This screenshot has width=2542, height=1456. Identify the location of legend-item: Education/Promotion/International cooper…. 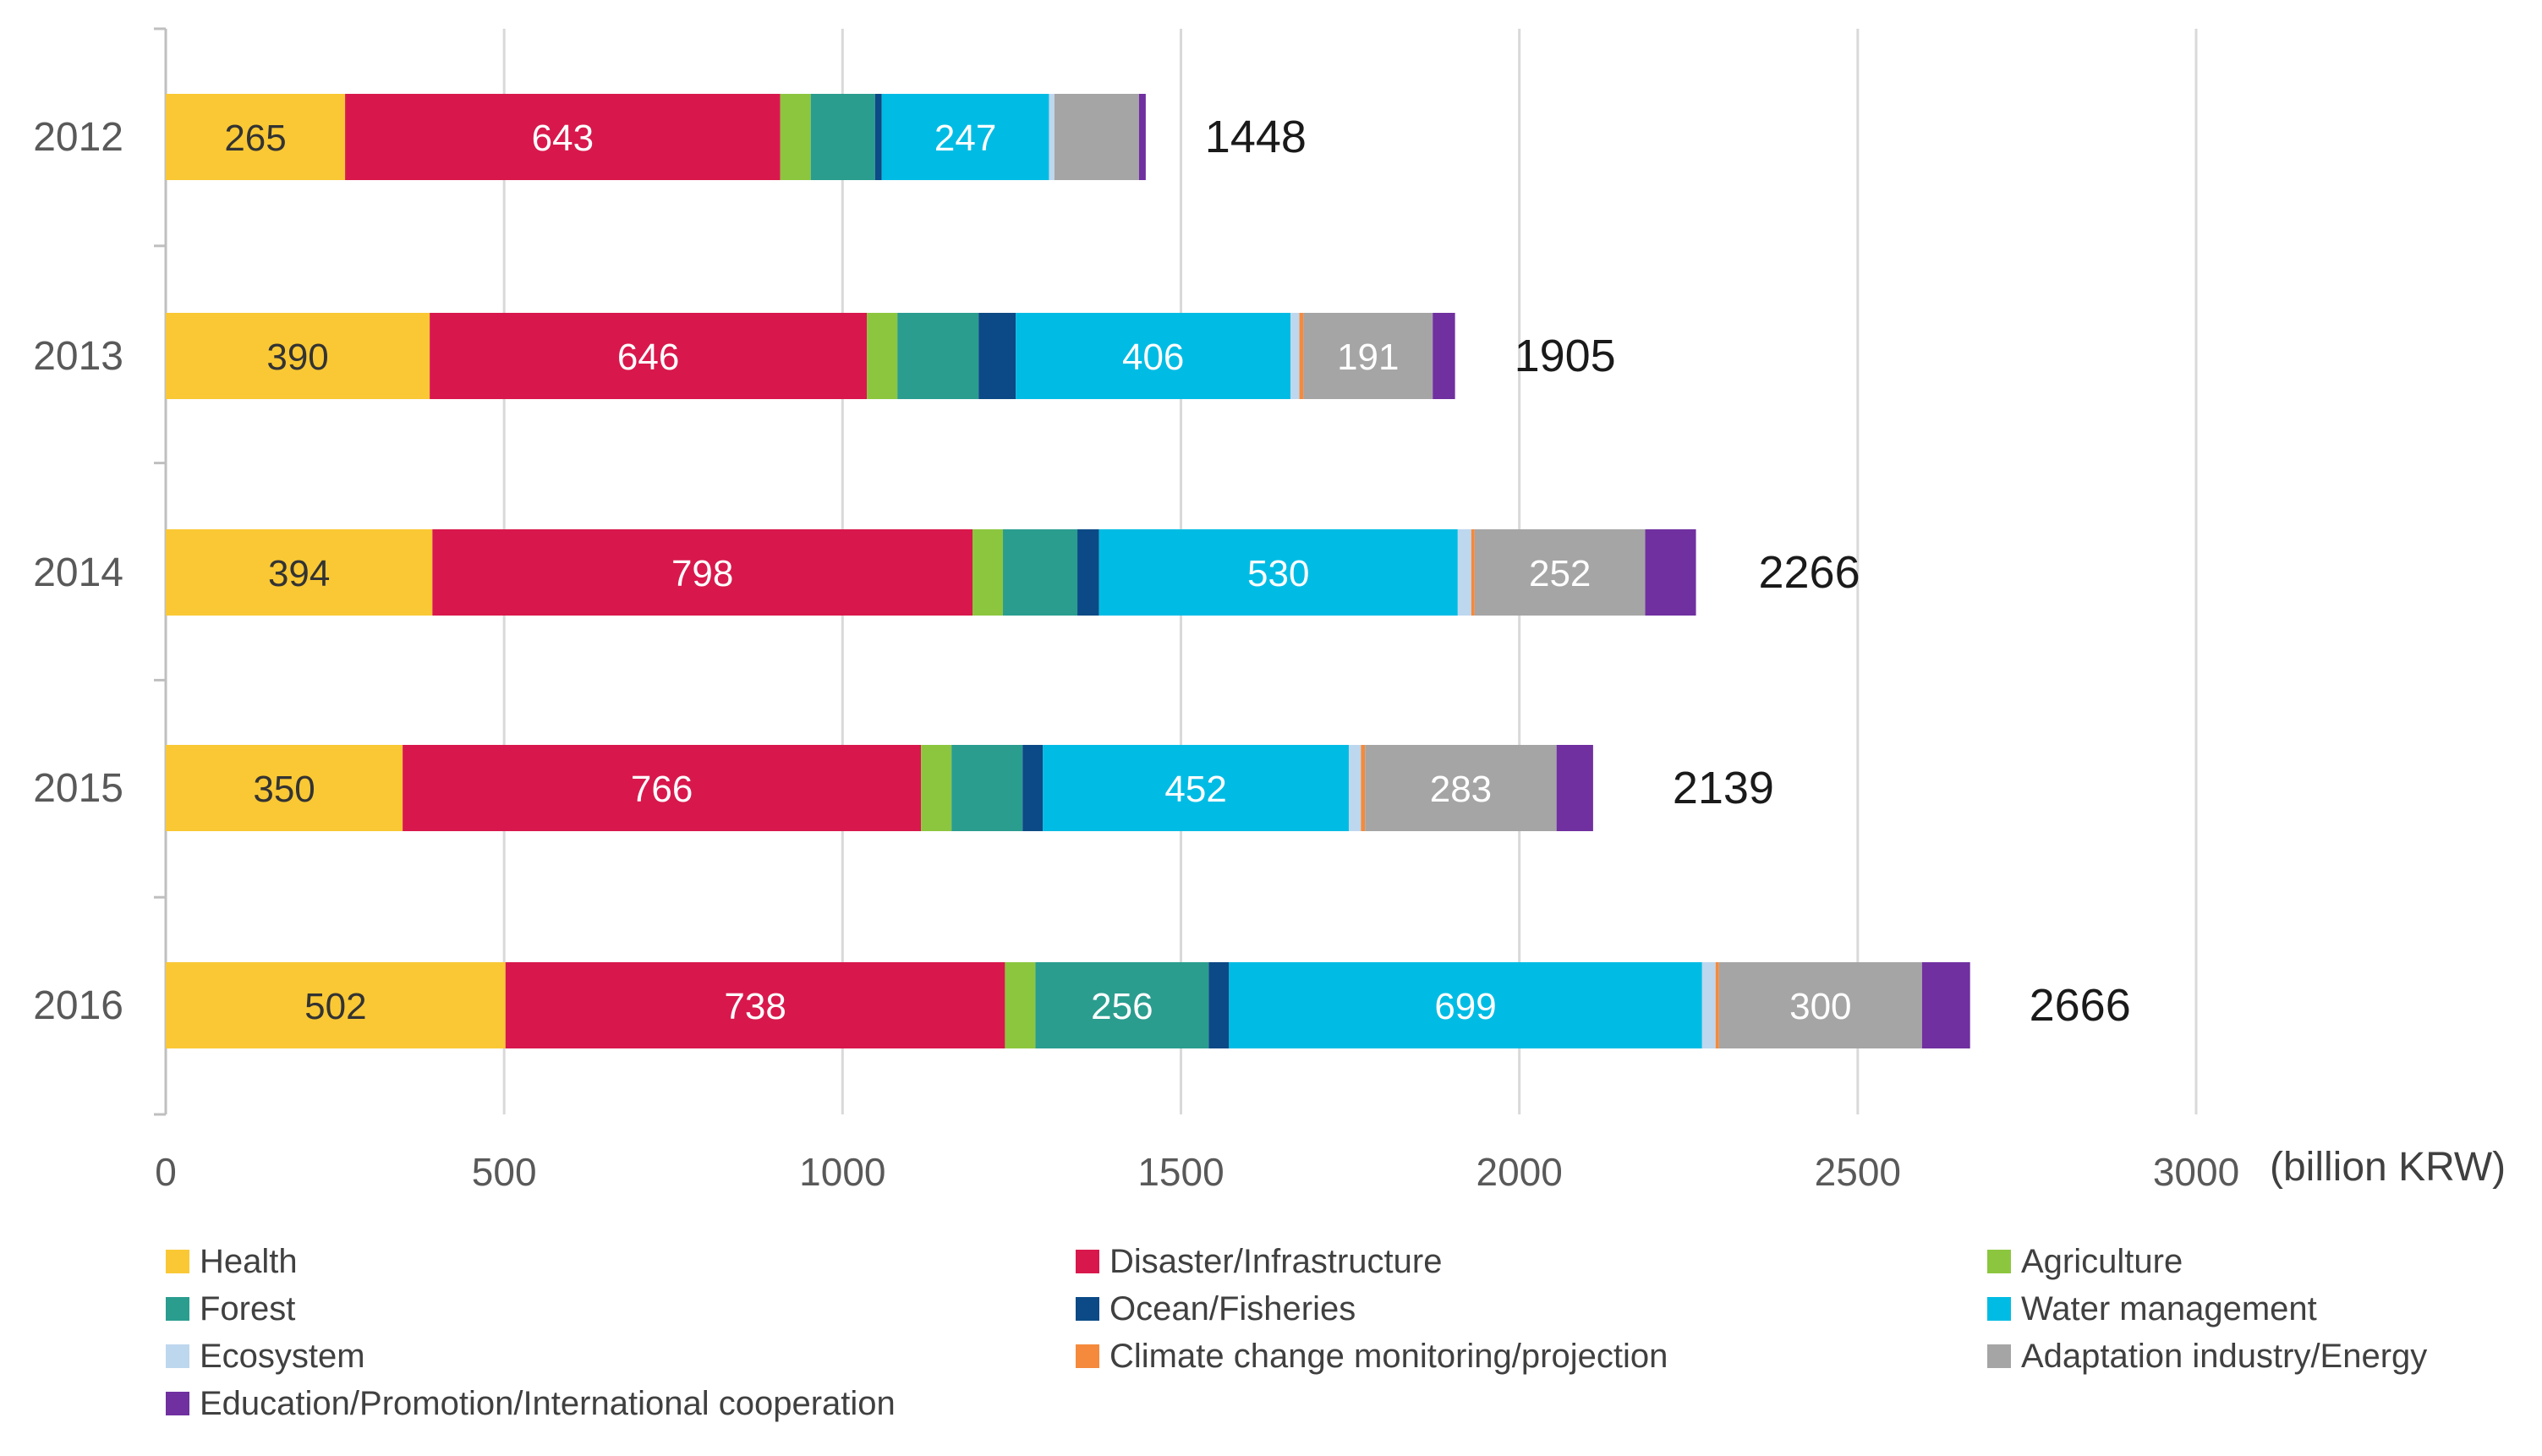
(531, 1403).